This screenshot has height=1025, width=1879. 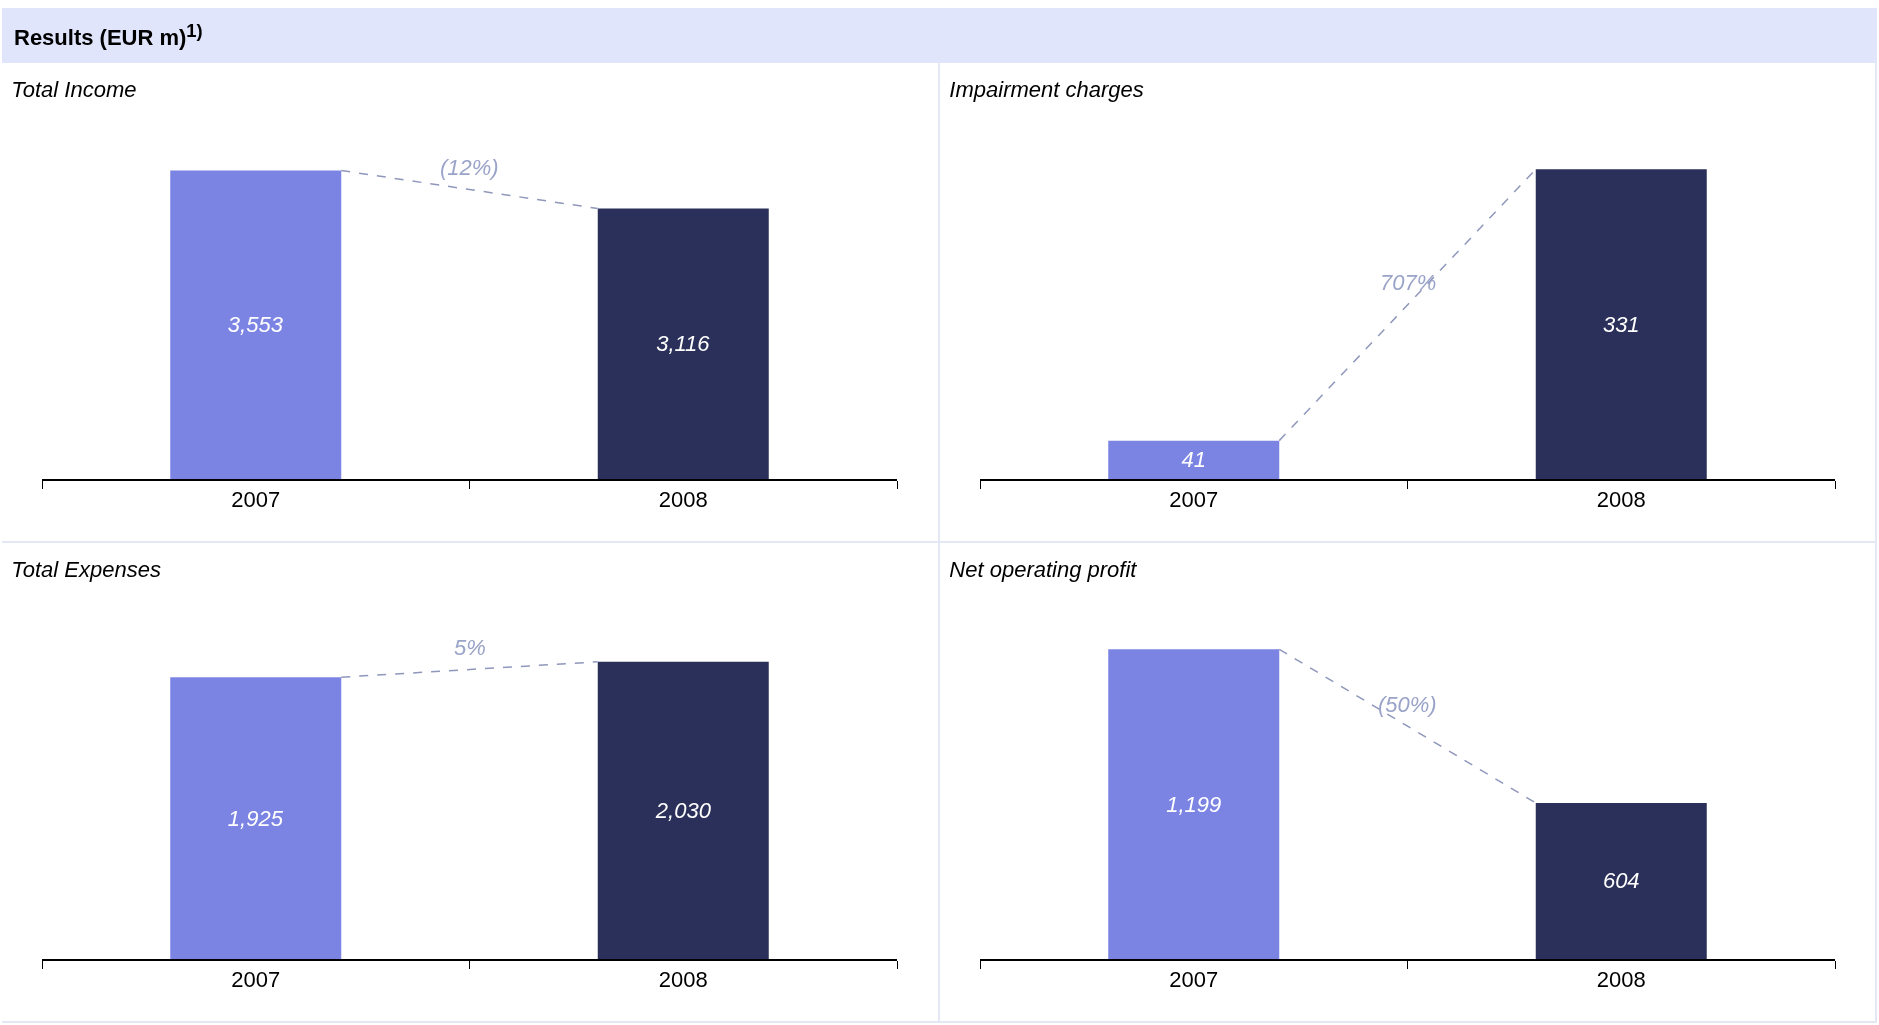 What do you see at coordinates (1193, 460) in the screenshot?
I see `data-label: 41` at bounding box center [1193, 460].